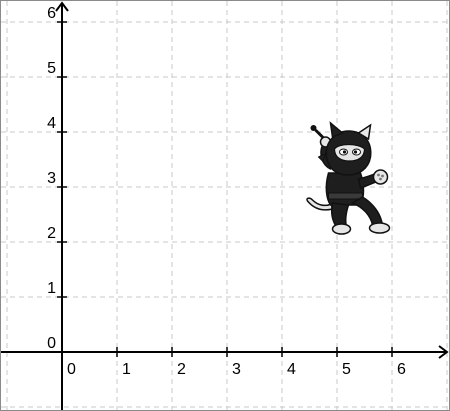 Image resolution: width=450 pixels, height=411 pixels. Describe the element at coordinates (51, 288) in the screenshot. I see `y-tick-label: 1` at that location.